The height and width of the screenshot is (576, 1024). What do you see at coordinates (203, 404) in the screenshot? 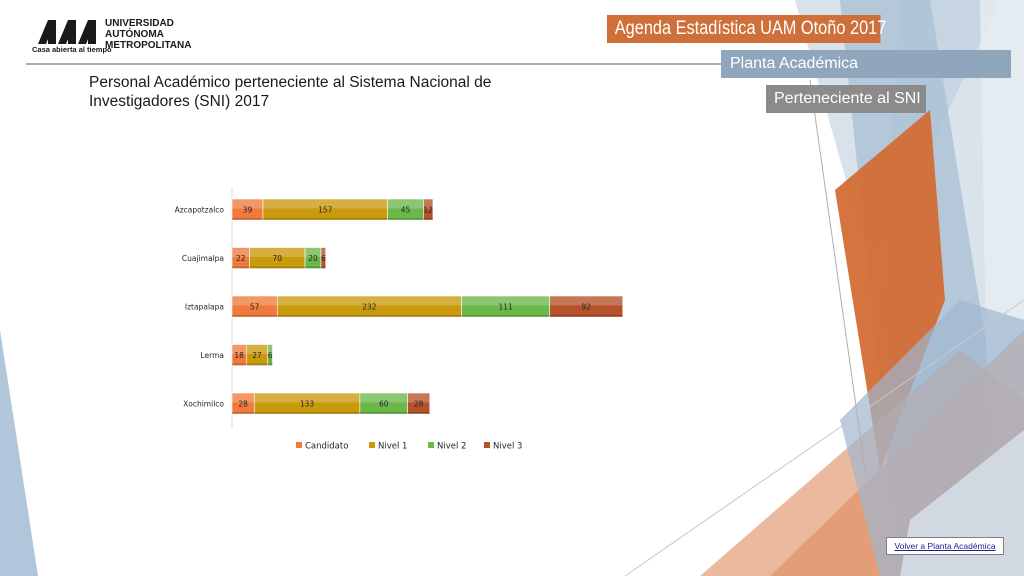
I see `category-label: Xochimilco` at bounding box center [203, 404].